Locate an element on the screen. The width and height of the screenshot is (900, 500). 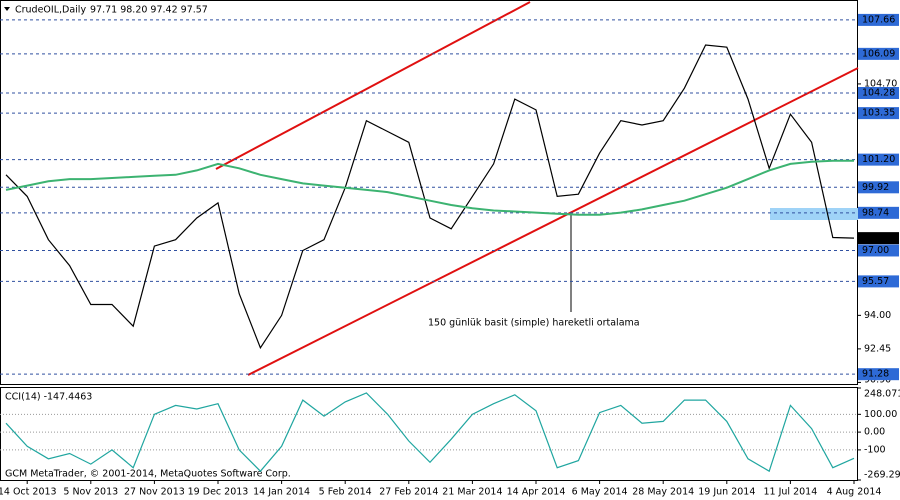
level-label: 91.28 is located at coordinates (875, 374).